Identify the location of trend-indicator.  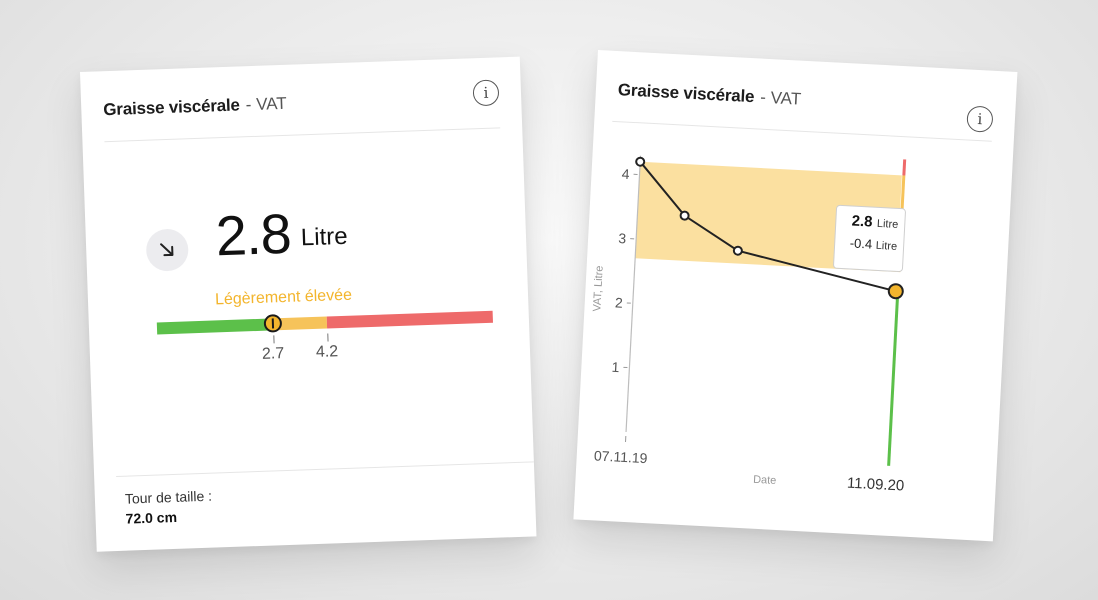
(167, 250).